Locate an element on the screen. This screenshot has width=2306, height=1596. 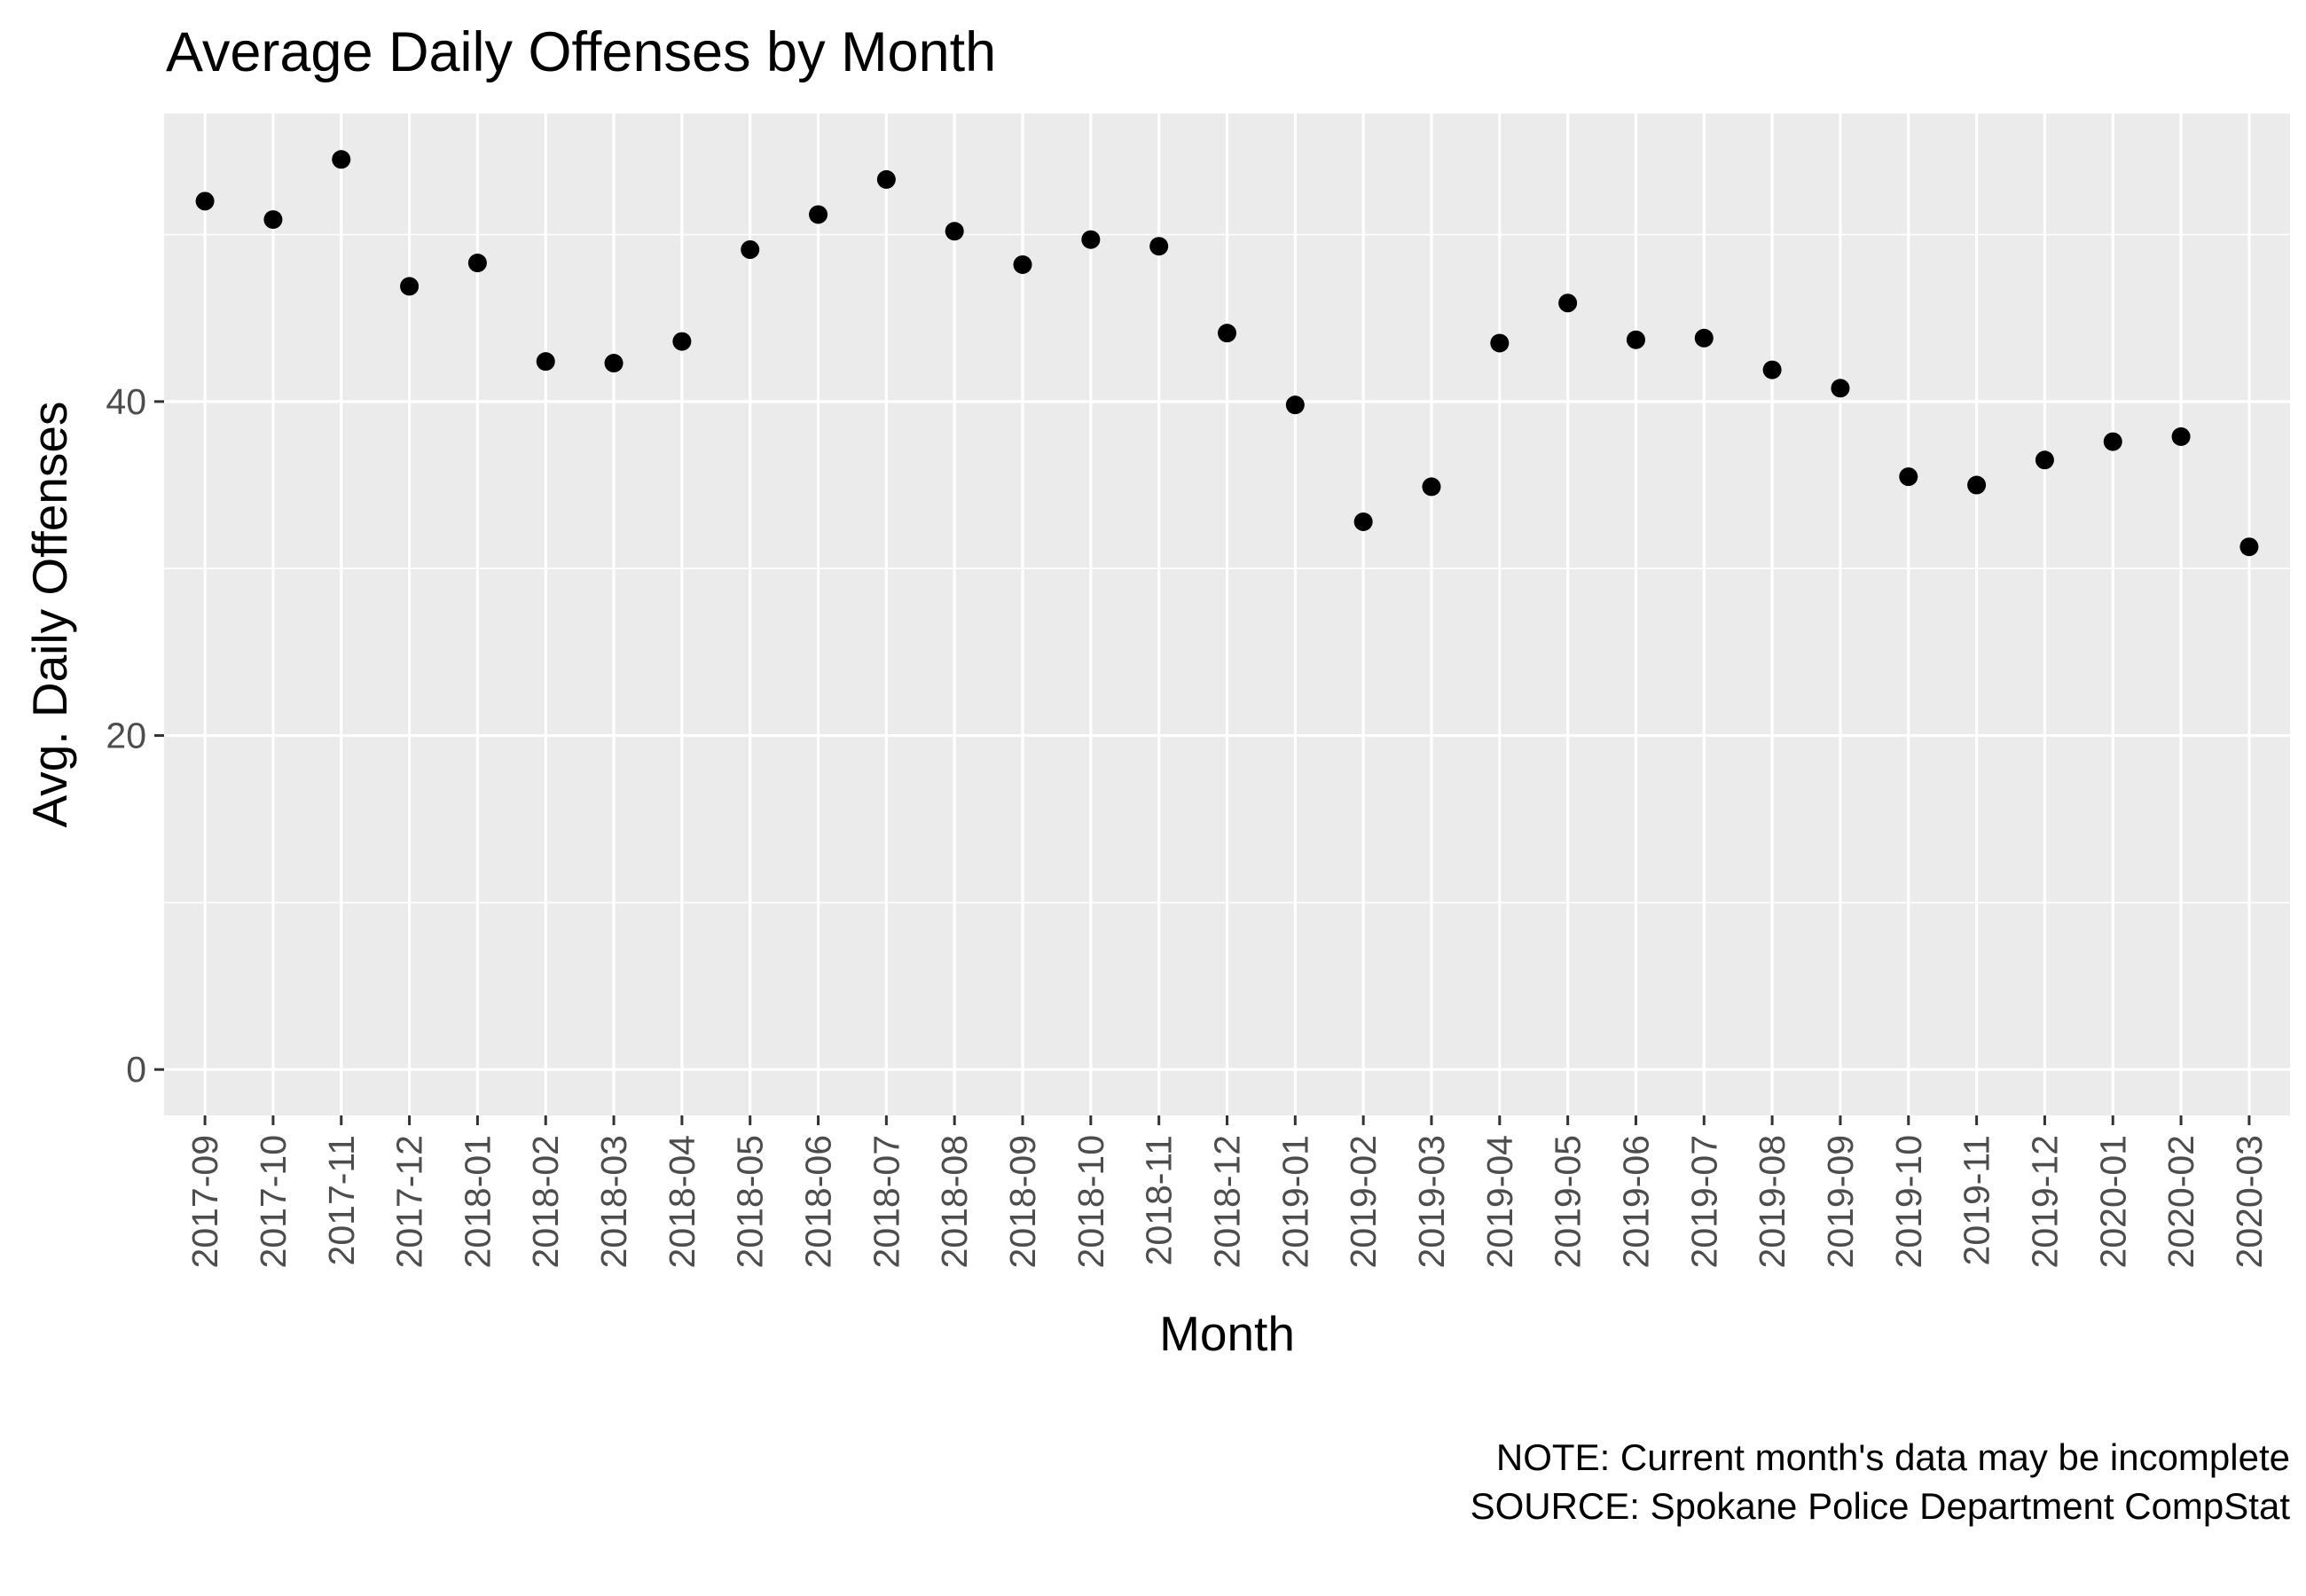
x-tick-label: 2019-06 is located at coordinates (1635, 1201).